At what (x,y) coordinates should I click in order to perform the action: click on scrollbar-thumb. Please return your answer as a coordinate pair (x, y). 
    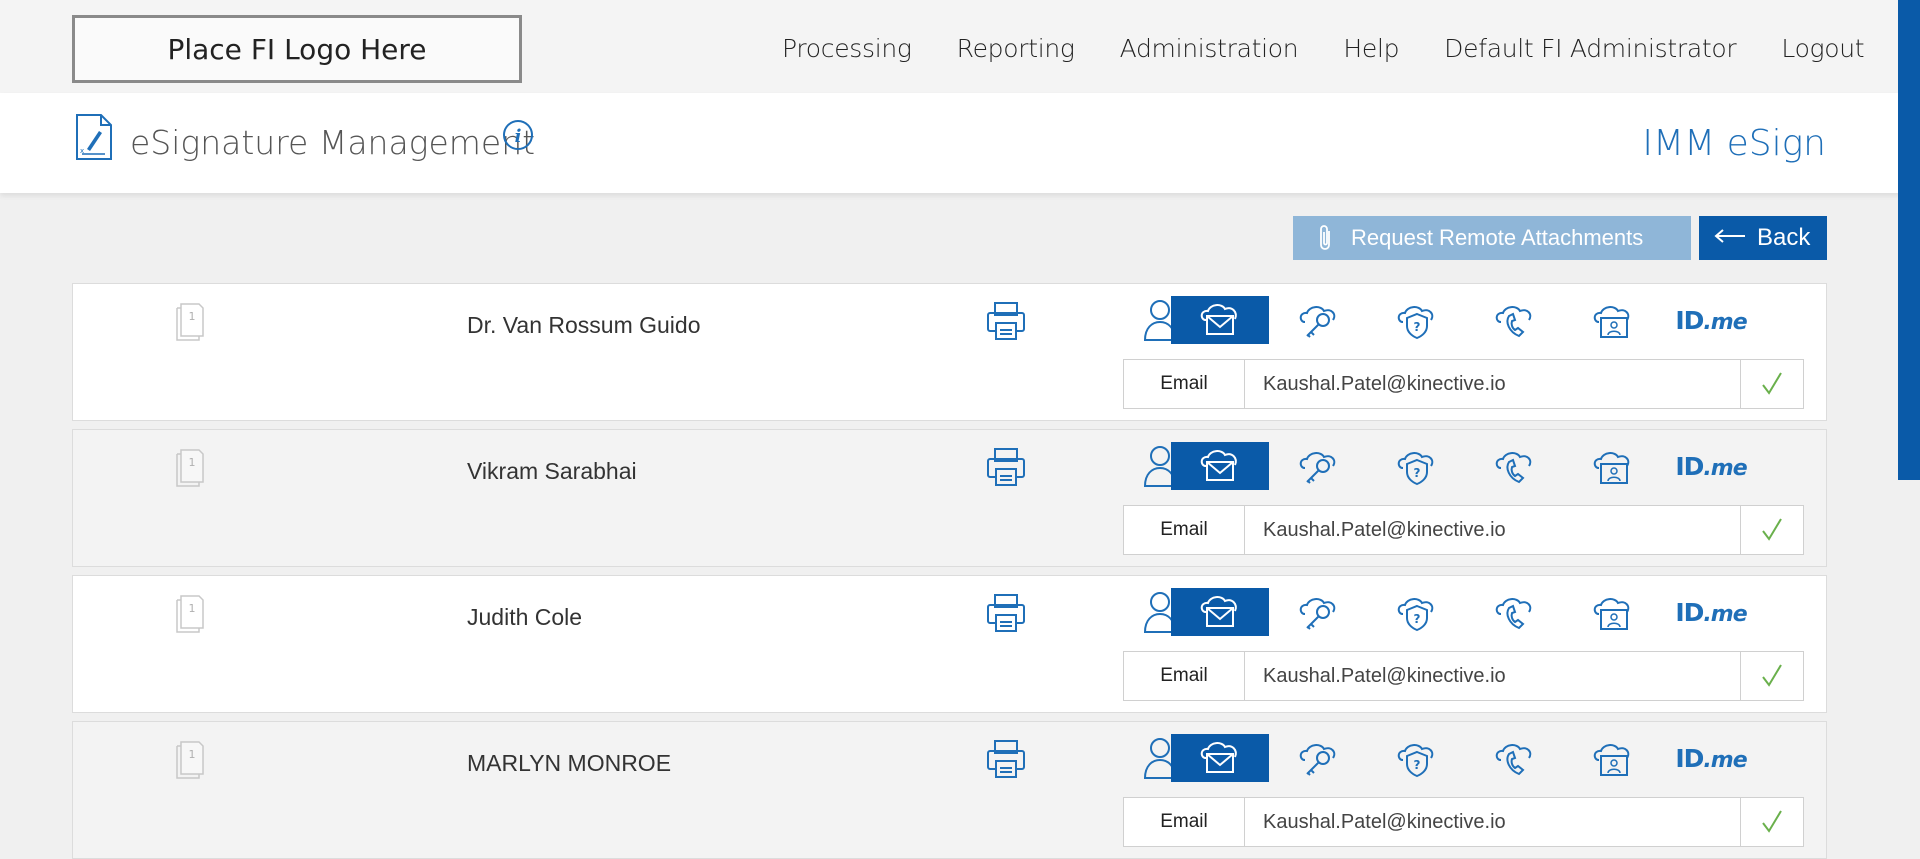
    Looking at the image, I should click on (1909, 240).